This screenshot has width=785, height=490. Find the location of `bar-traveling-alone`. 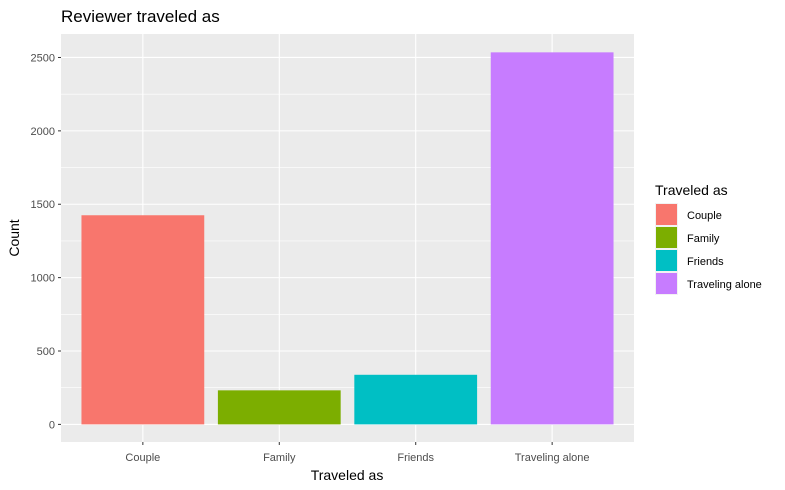

bar-traveling-alone is located at coordinates (552, 238).